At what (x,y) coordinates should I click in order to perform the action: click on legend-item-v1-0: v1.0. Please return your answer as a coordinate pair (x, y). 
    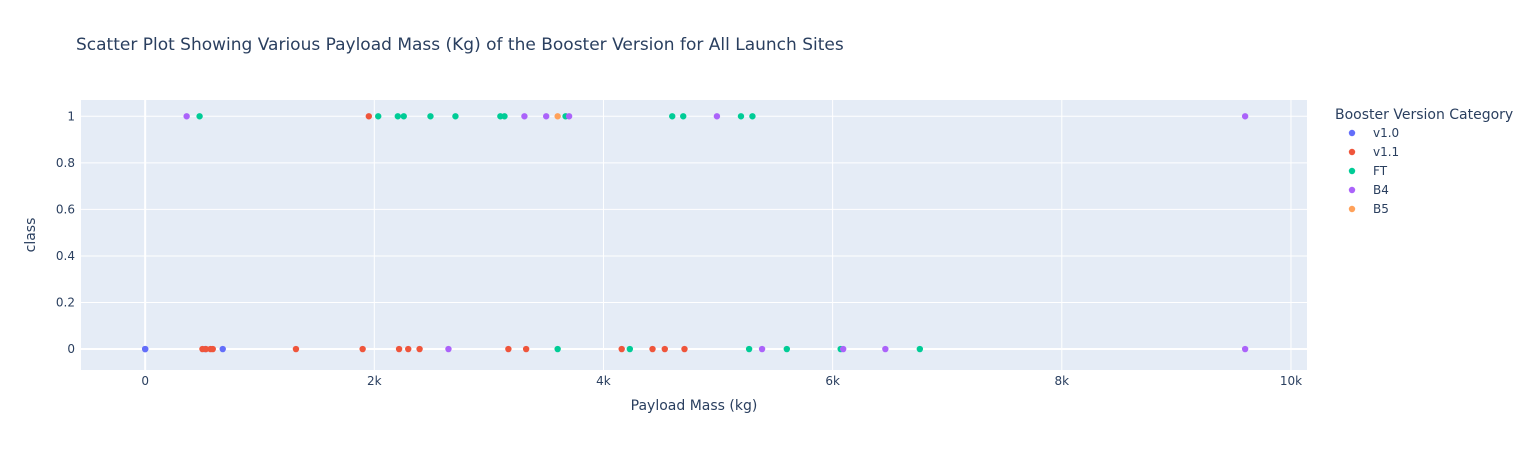
    Looking at the image, I should click on (1373, 133).